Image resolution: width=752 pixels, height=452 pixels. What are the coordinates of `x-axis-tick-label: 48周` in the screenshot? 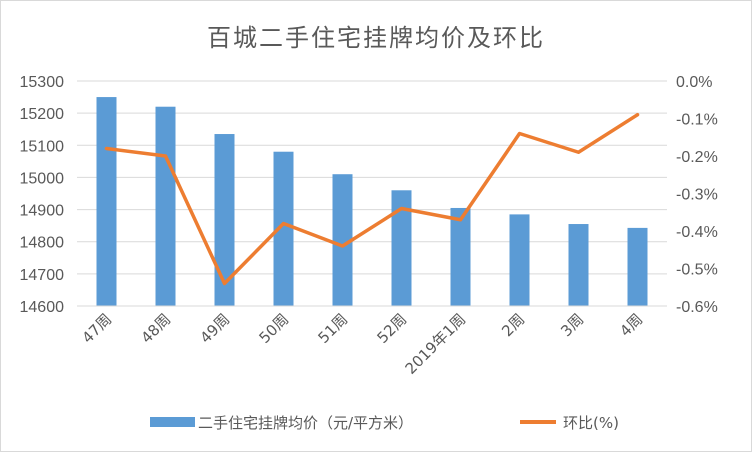 It's located at (155, 328).